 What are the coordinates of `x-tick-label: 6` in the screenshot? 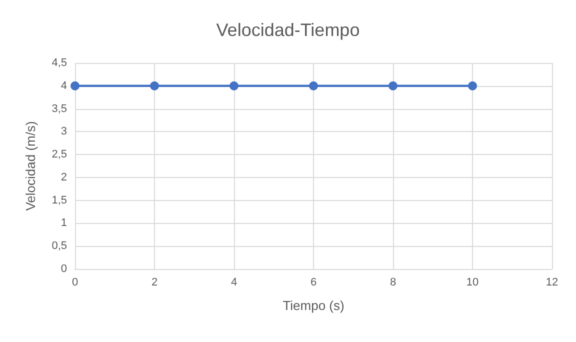 It's located at (313, 282).